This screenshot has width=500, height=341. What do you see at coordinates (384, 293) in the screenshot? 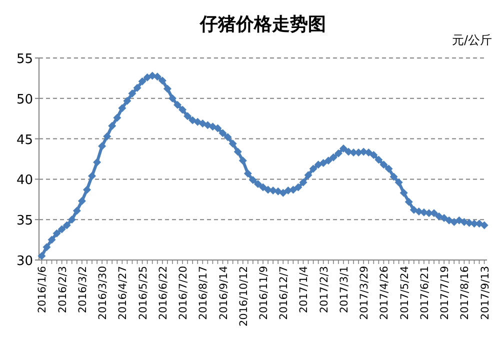
I see `x-tick-label: 2017/4/26` at bounding box center [384, 293].